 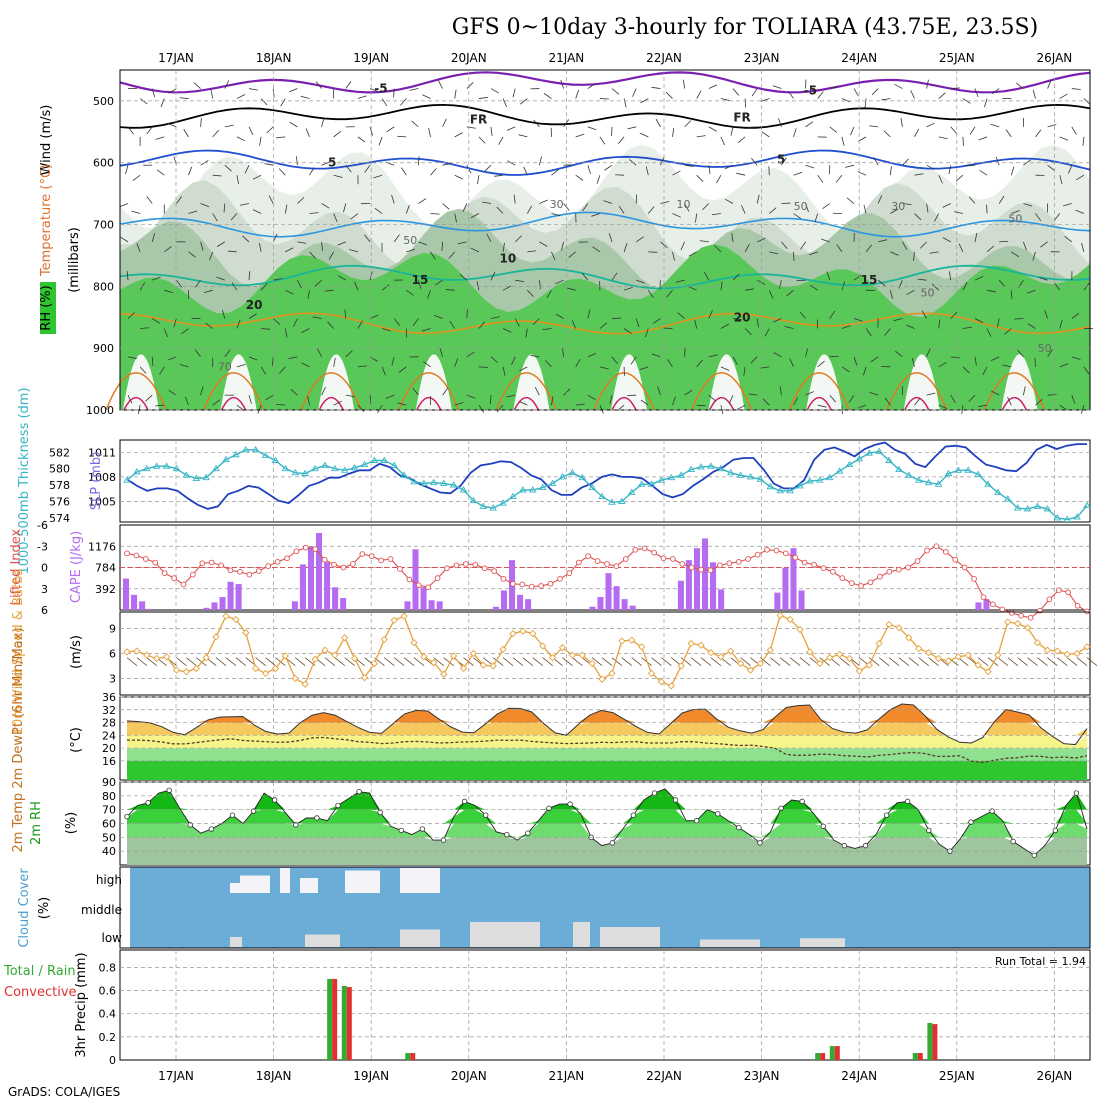 I want to click on cloud-high-bar, so click(x=235, y=888).